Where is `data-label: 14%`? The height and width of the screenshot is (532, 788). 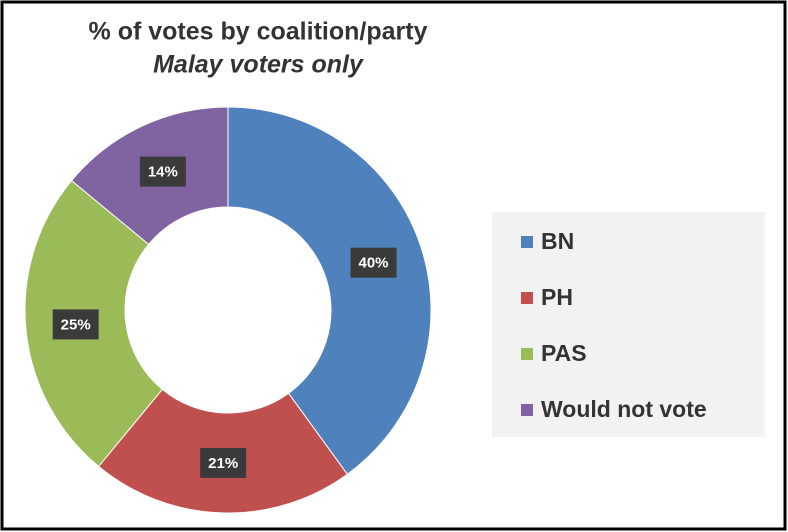
data-label: 14% is located at coordinates (163, 172).